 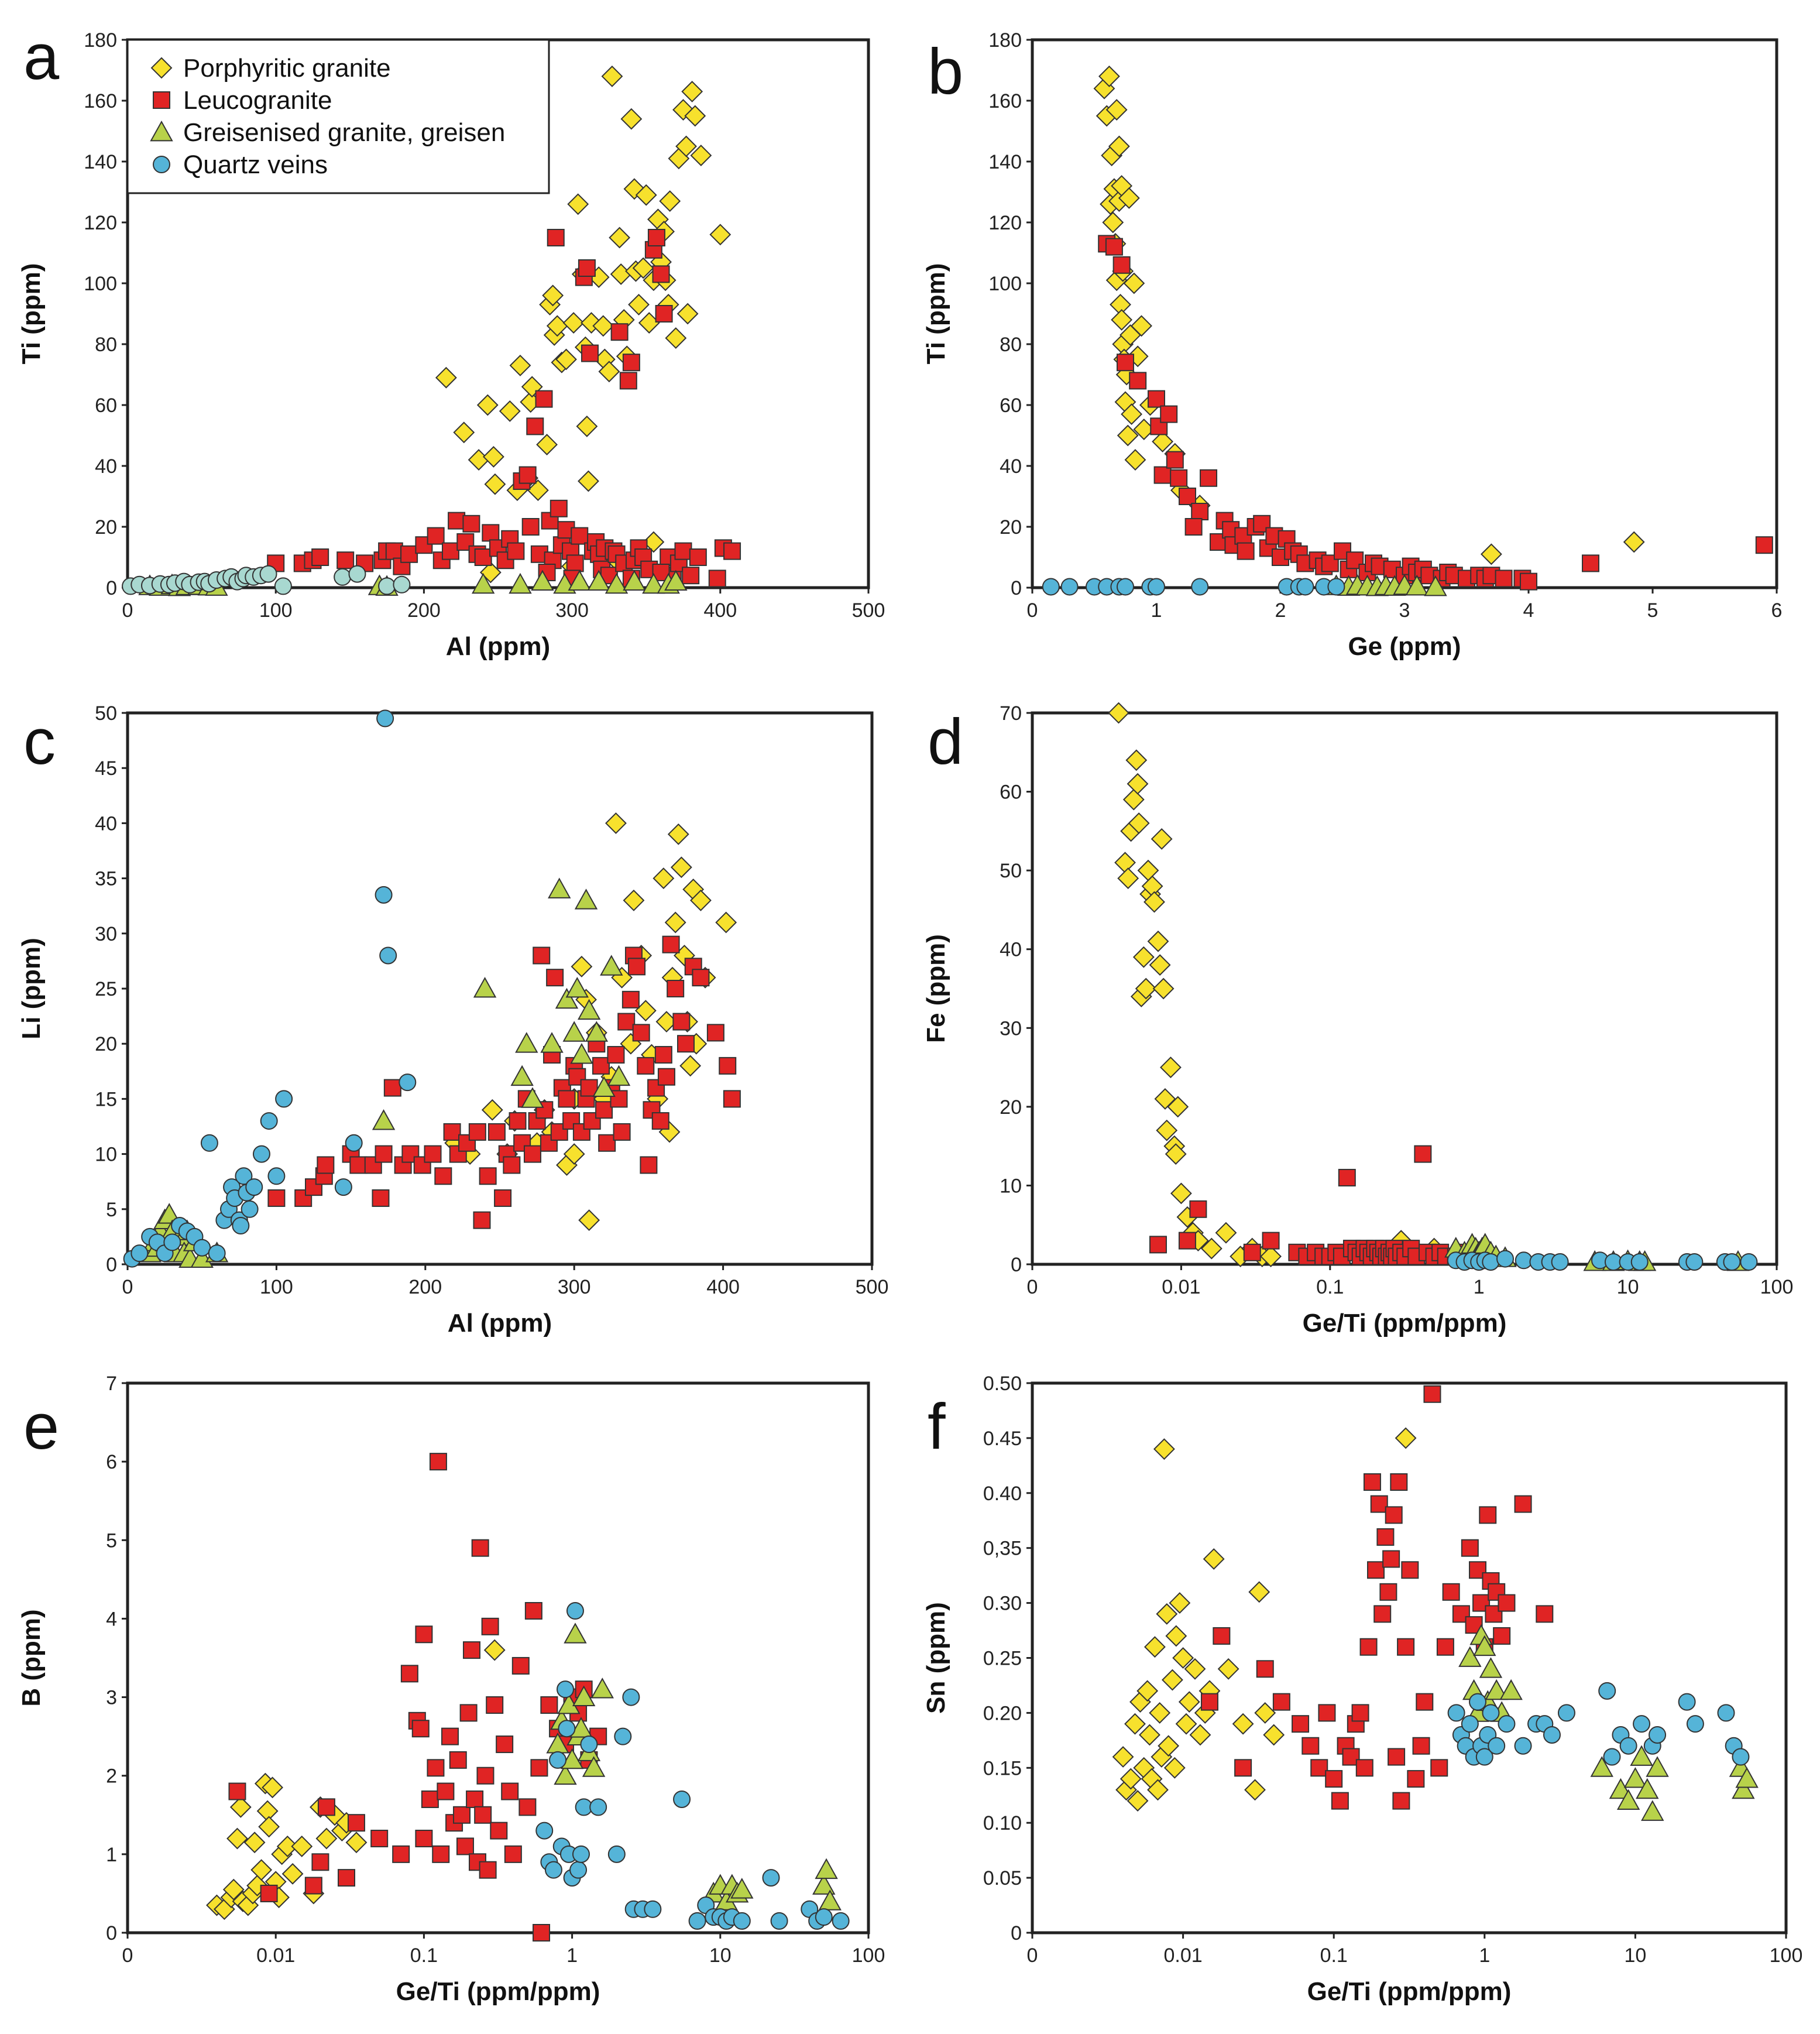 I want to click on legend-marker, so click(x=161, y=131).